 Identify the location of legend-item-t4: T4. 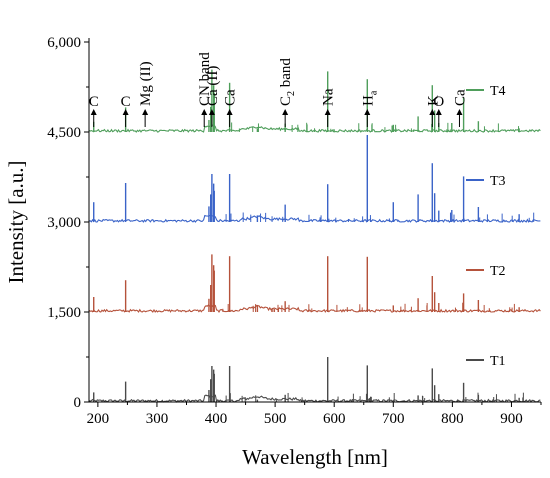
(486, 91).